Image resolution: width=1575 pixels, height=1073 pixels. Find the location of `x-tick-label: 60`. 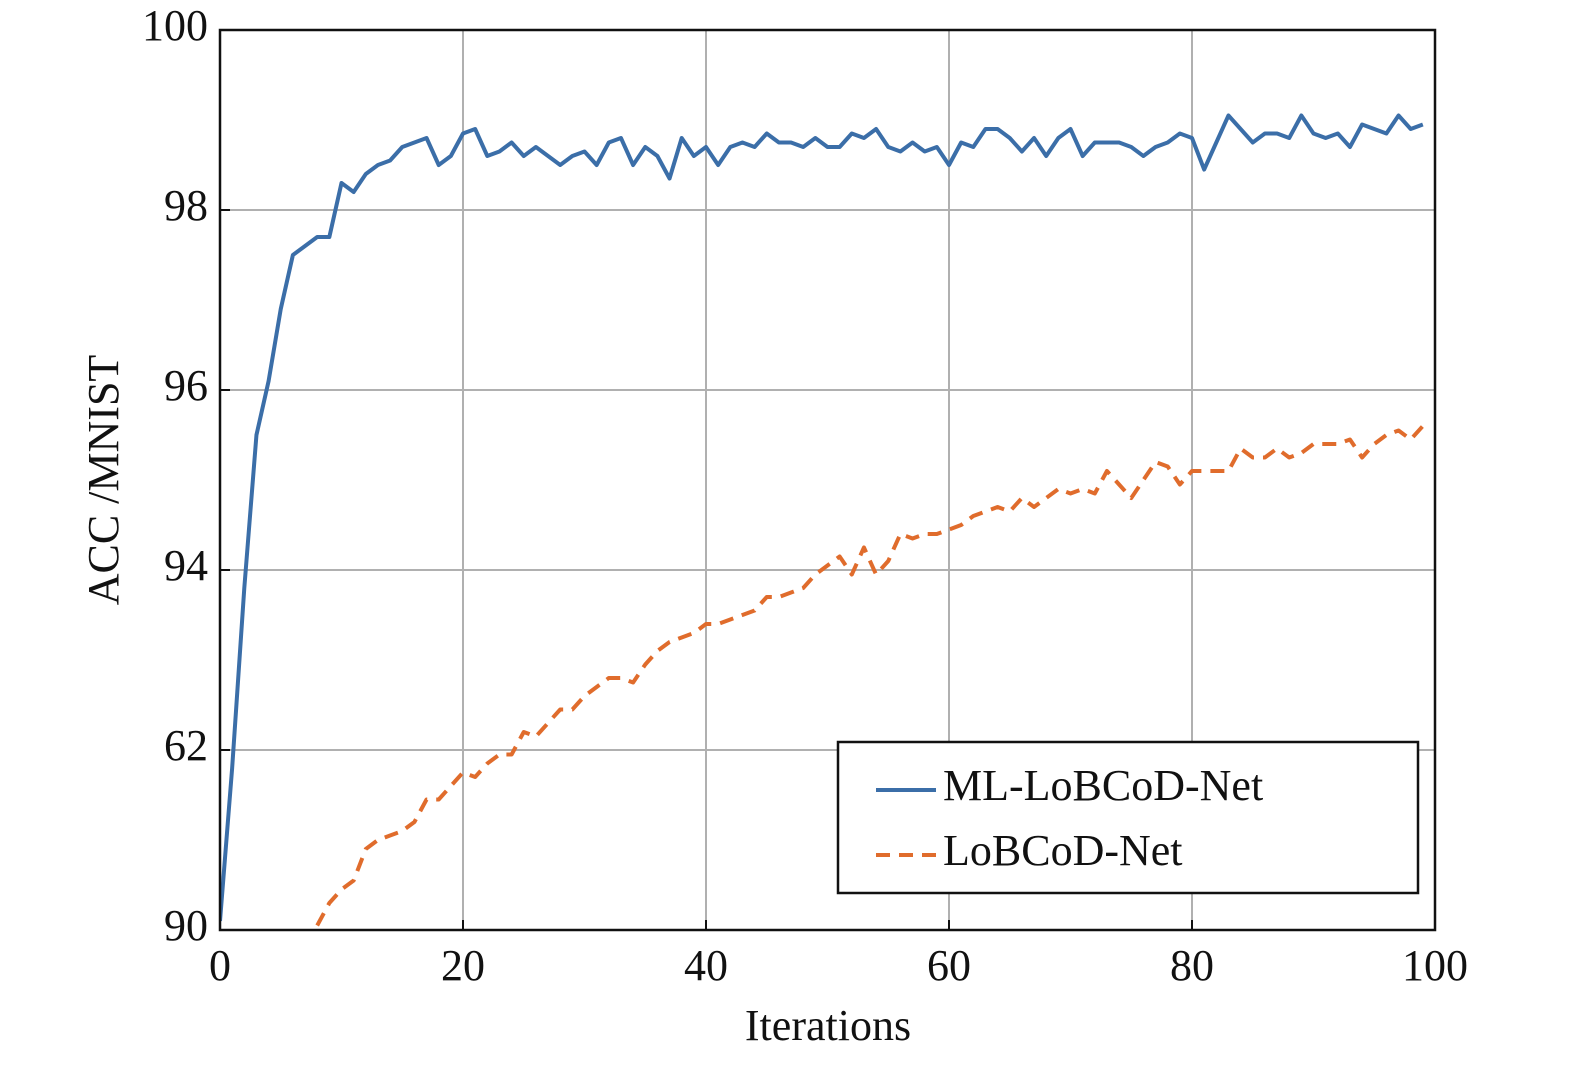

x-tick-label: 60 is located at coordinates (949, 965).